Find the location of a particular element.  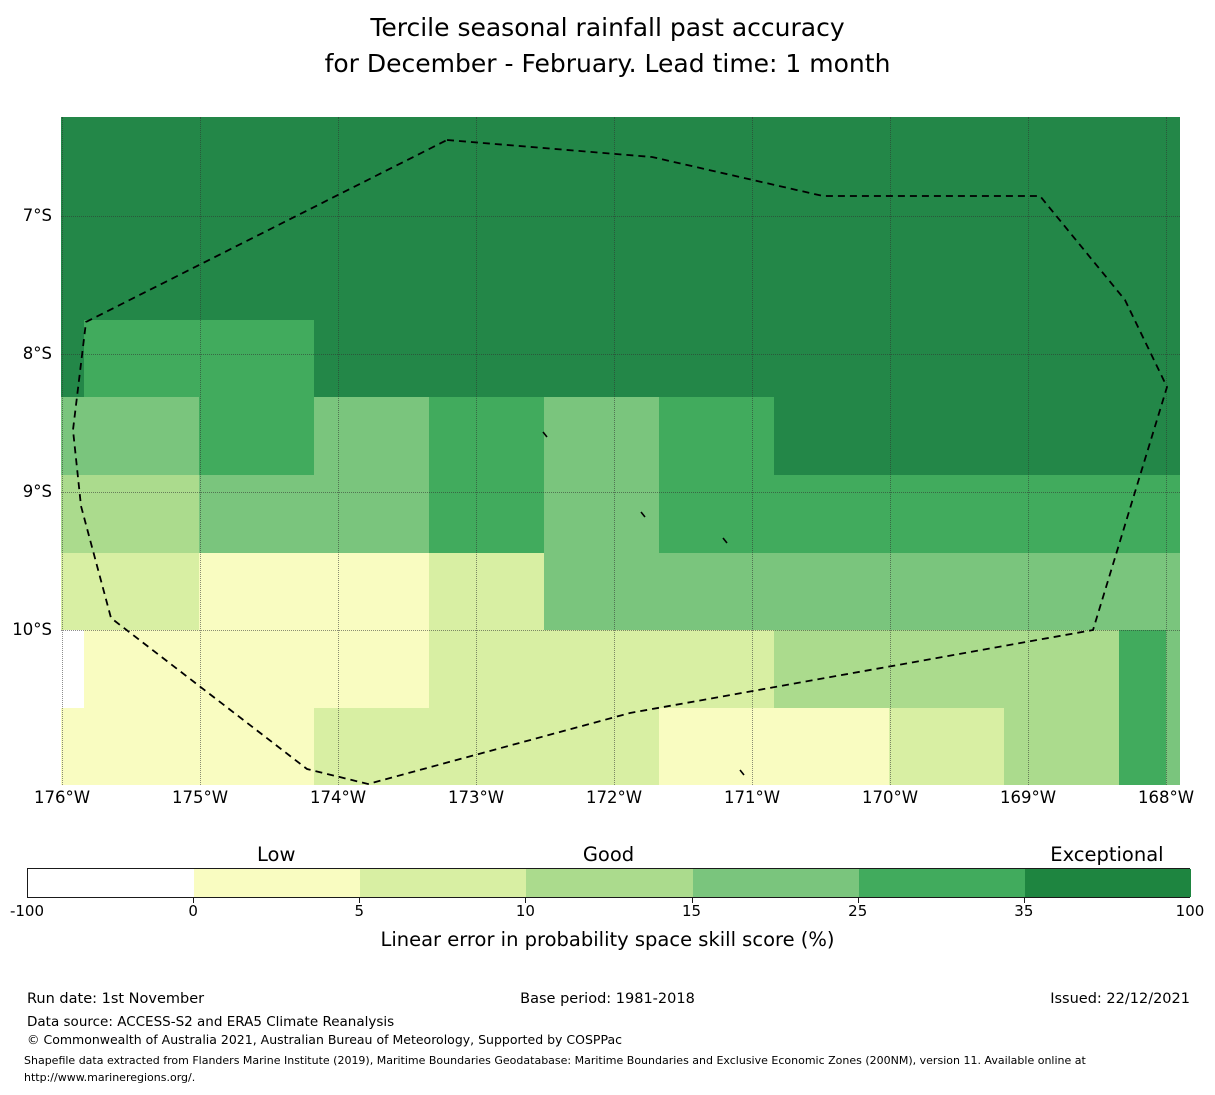

colorbar-category-label: Low is located at coordinates (276, 854).